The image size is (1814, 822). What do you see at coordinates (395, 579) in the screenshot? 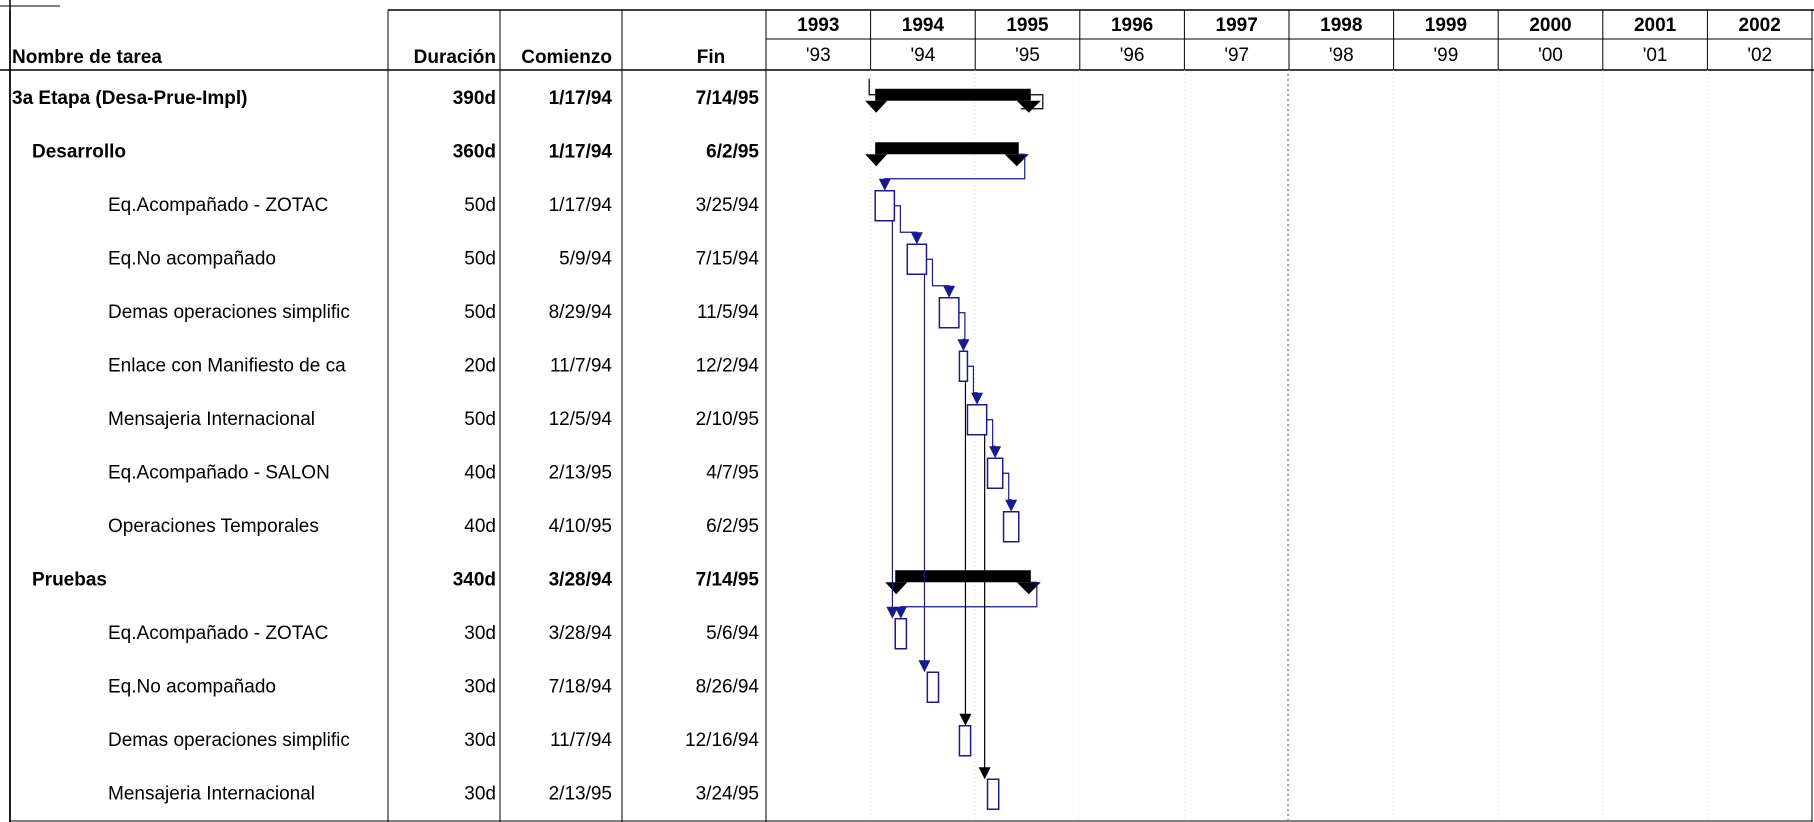
I see `table-row: Pruebas 340d 3/28/94 7/14/95` at bounding box center [395, 579].